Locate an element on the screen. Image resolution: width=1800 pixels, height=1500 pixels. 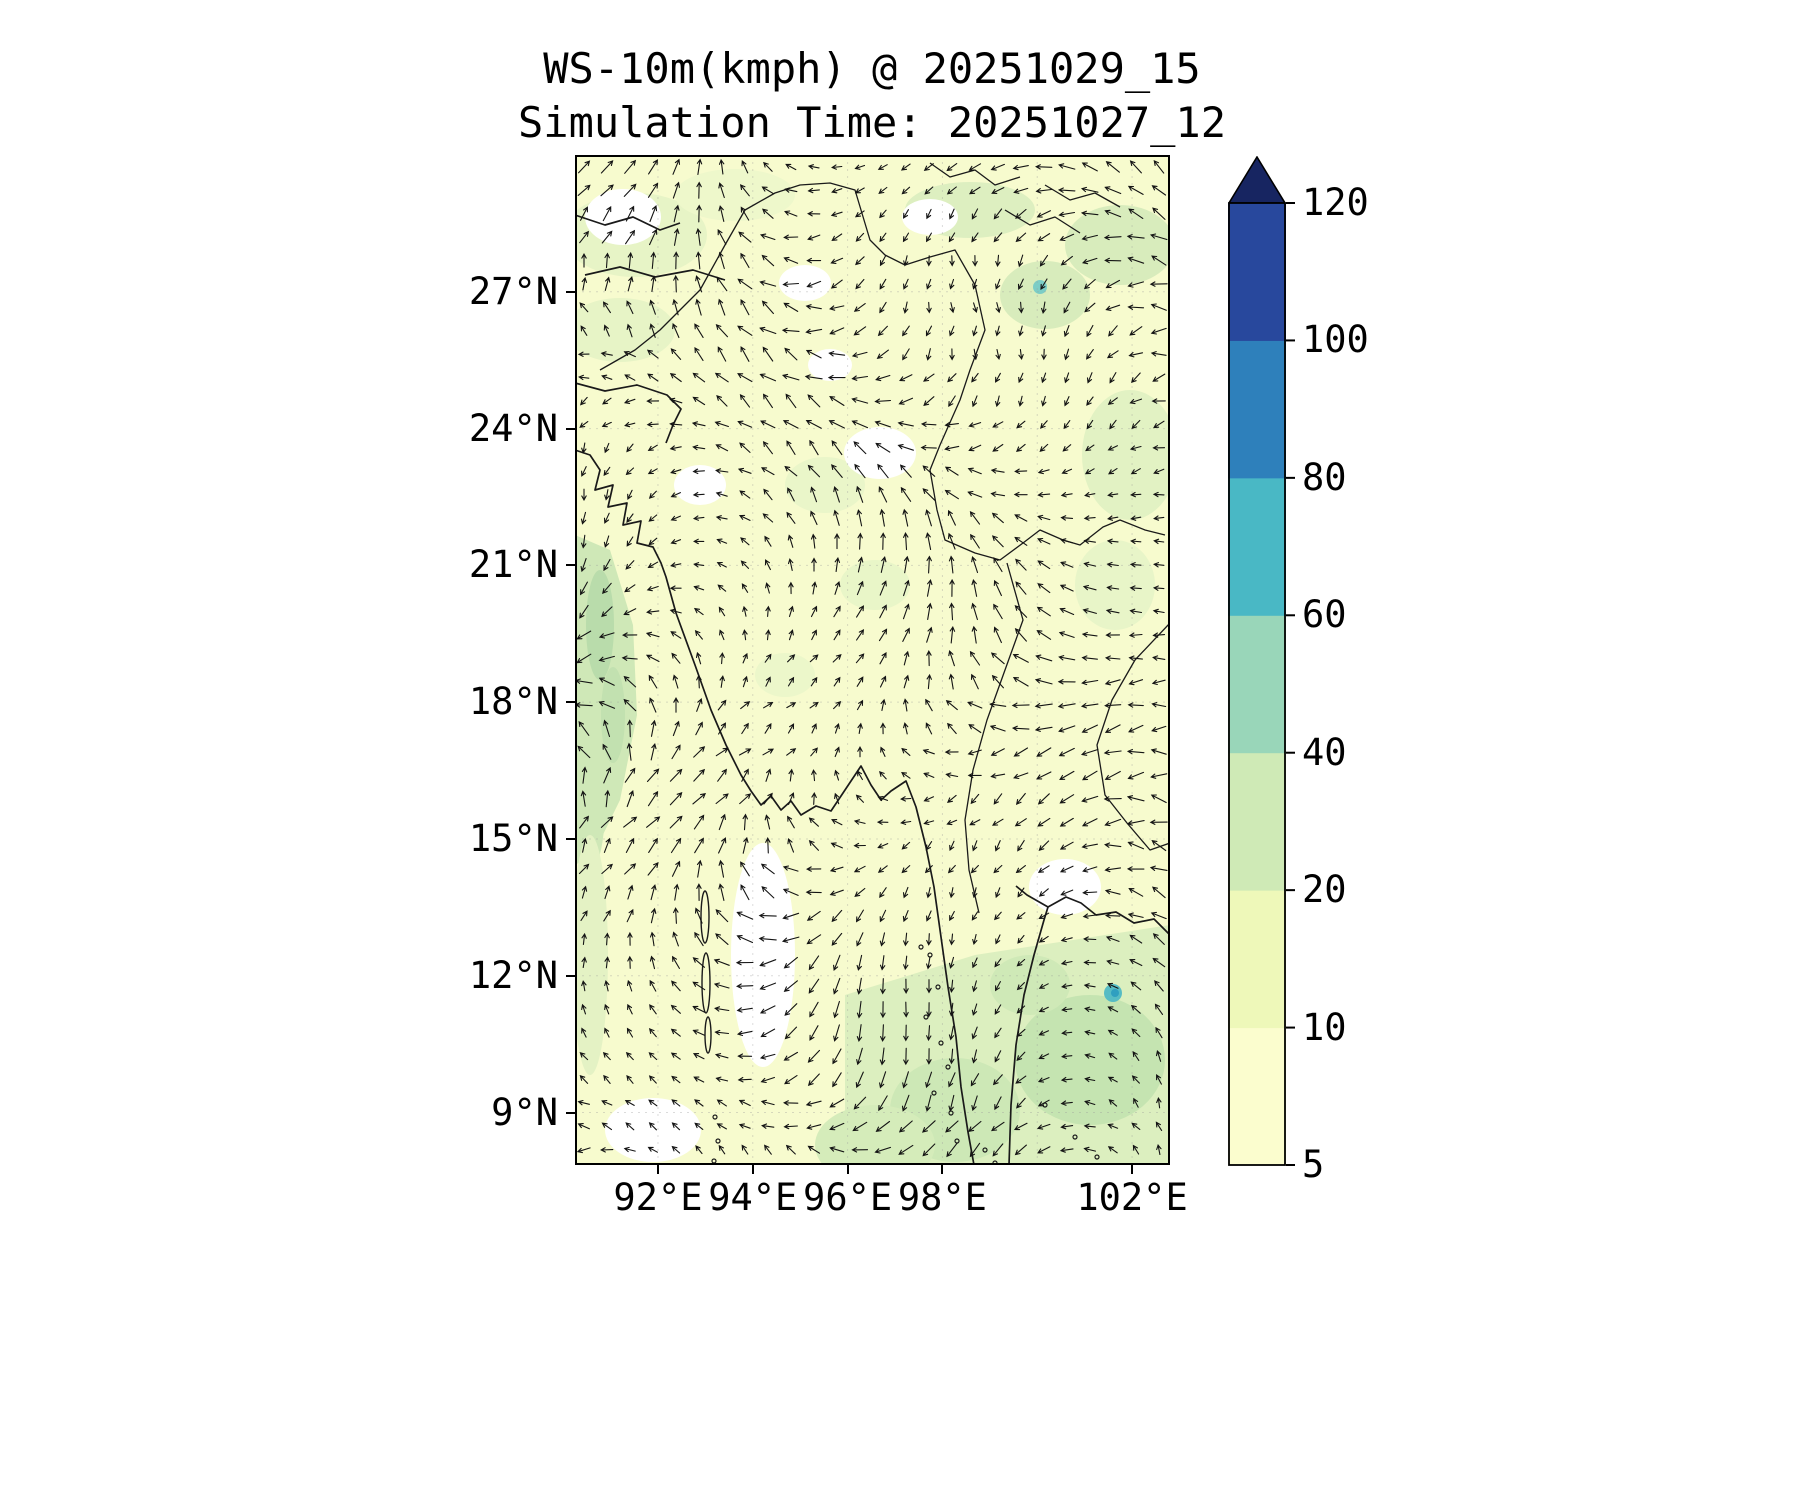
y-tick-label-21N: 21°N is located at coordinates (513, 565).